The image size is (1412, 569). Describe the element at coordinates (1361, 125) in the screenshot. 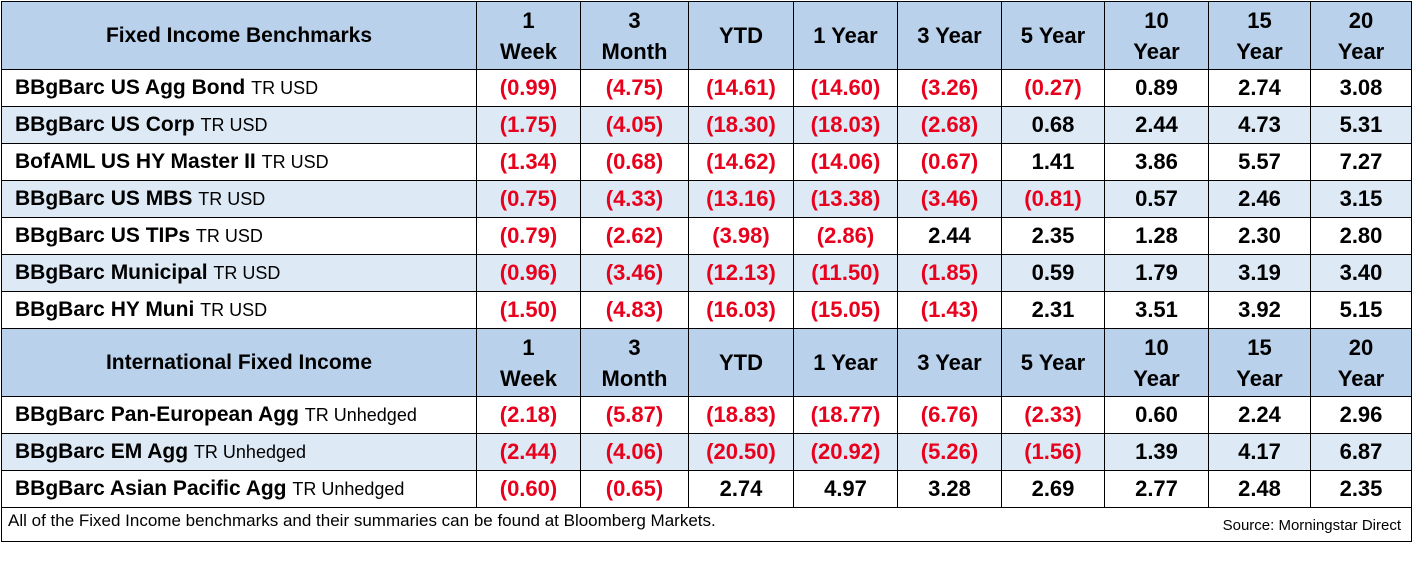

I see `return-value: 5.31` at that location.